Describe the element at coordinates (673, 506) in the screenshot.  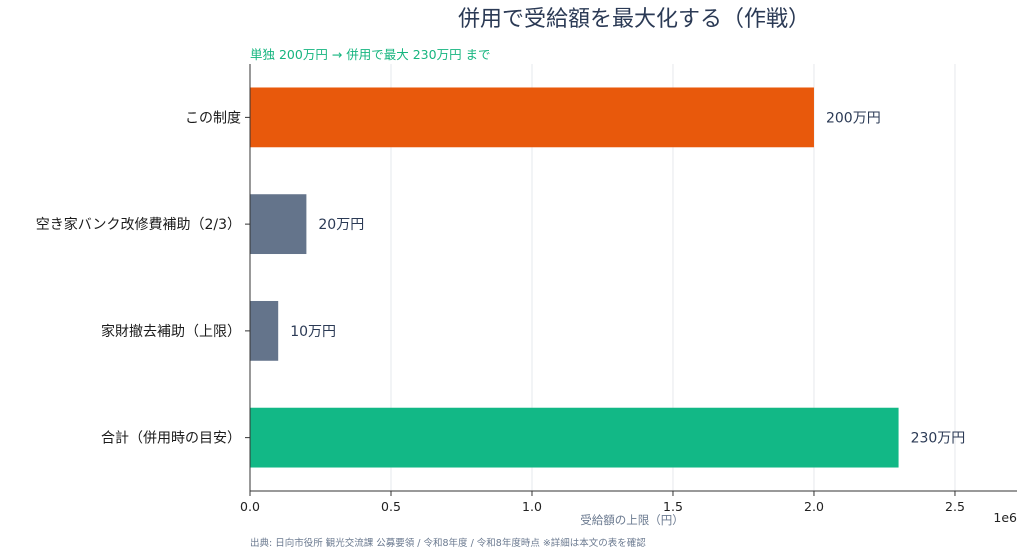
I see `x-tick-label: 1.5` at that location.